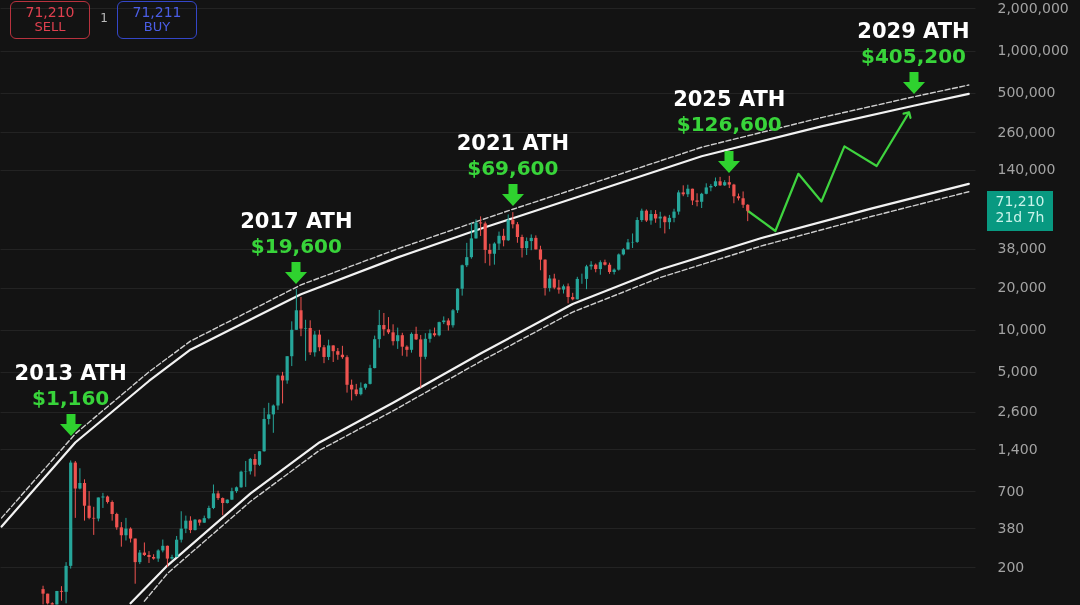 This screenshot has width=1080, height=605. I want to click on annotation: 71,211, so click(157, 12).